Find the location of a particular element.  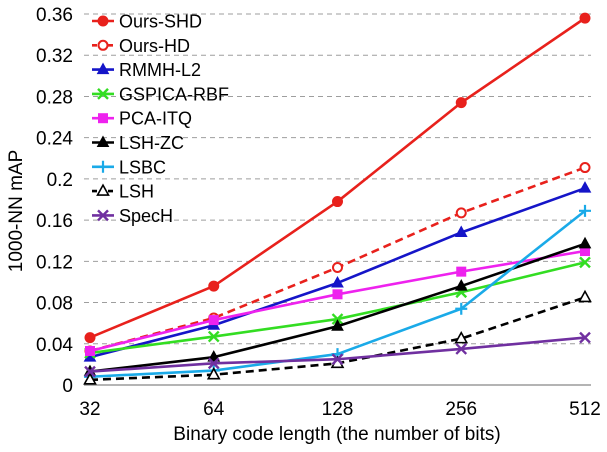

y-tick-label: 0.32 is located at coordinates (54, 56).